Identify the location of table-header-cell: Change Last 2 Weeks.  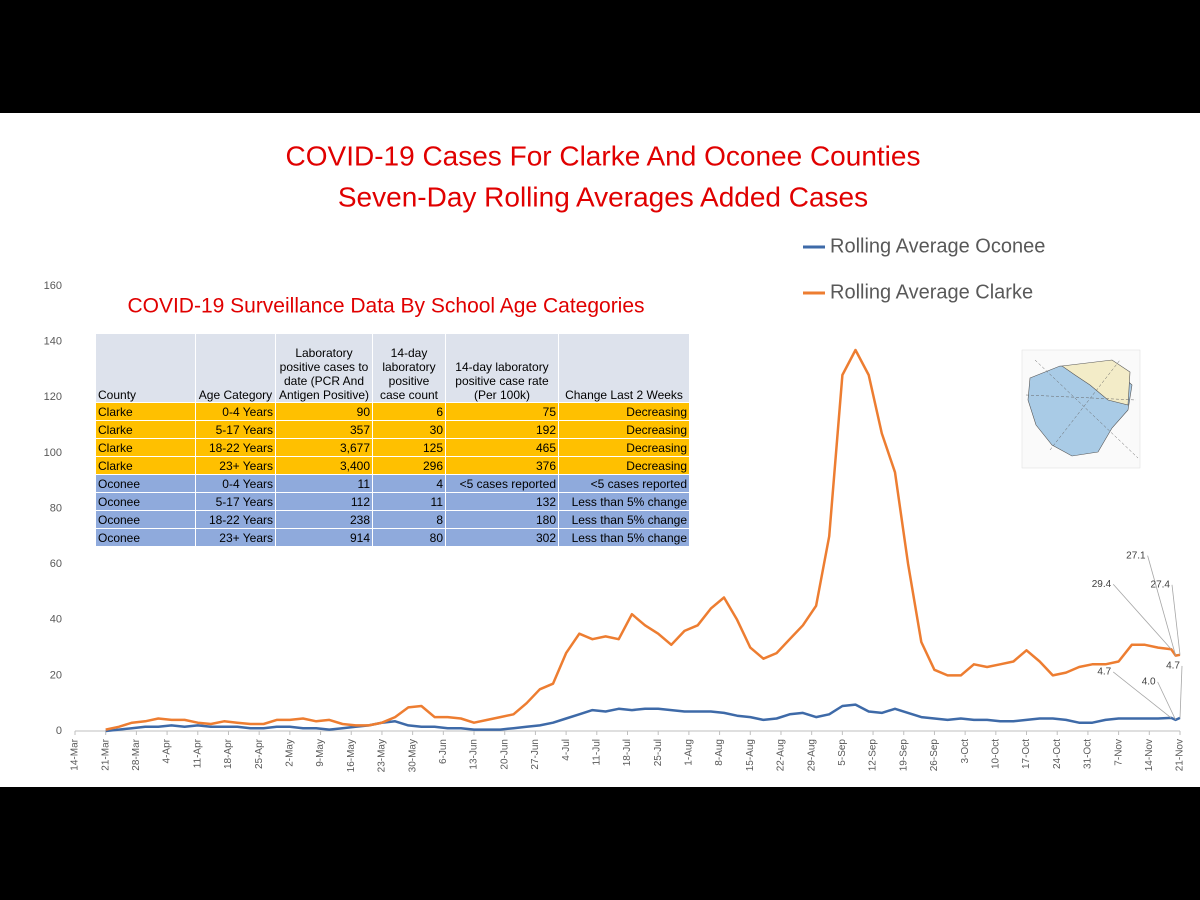
(624, 368).